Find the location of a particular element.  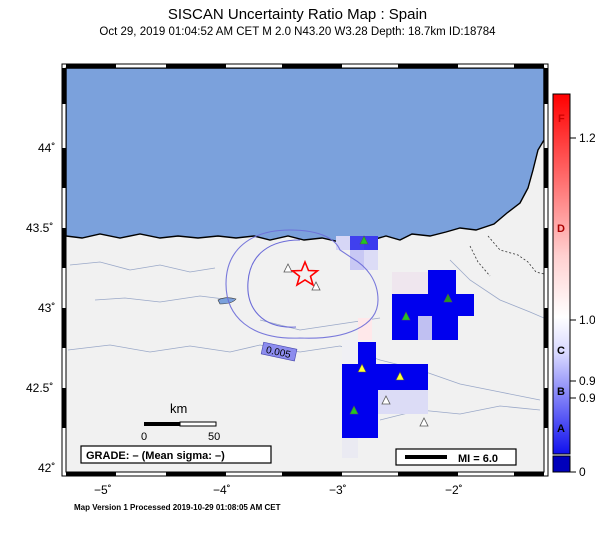

lat-tick-label: 42˚ is located at coordinates (46, 468).